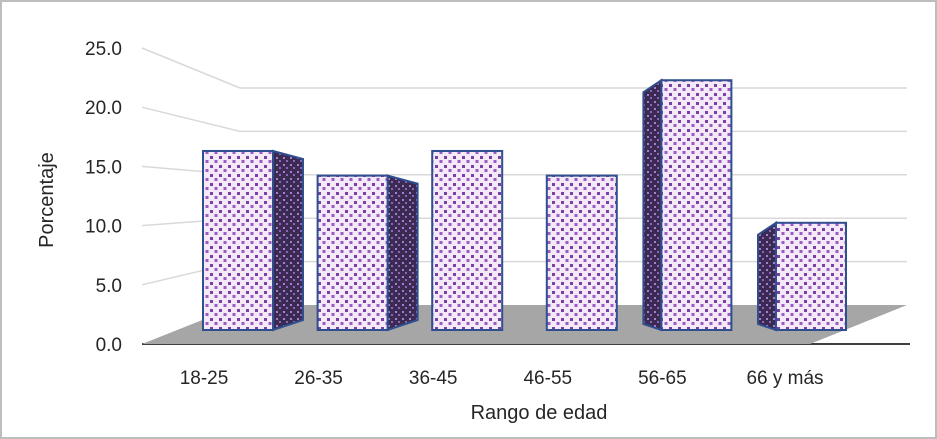 The image size is (937, 439). Describe the element at coordinates (539, 413) in the screenshot. I see `x-axis-title: Rango de edad` at that location.